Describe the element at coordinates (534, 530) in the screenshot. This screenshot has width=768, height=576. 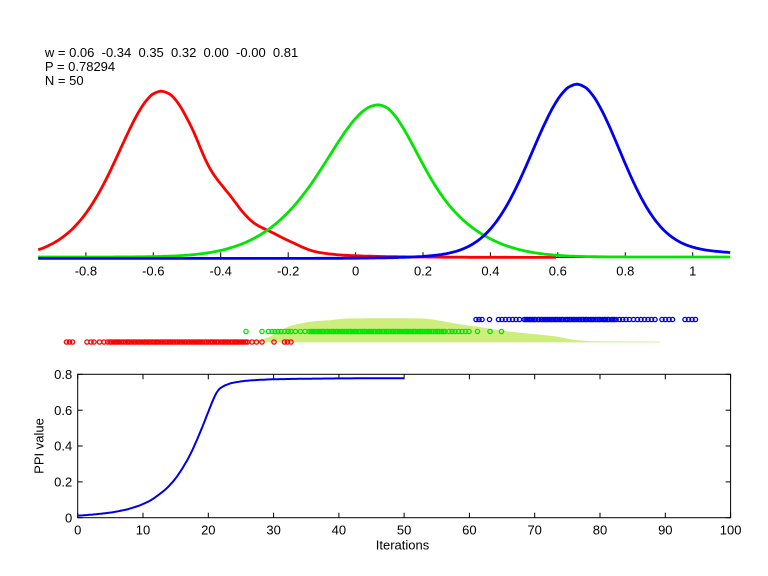
I see `svg-text: 70` at that location.